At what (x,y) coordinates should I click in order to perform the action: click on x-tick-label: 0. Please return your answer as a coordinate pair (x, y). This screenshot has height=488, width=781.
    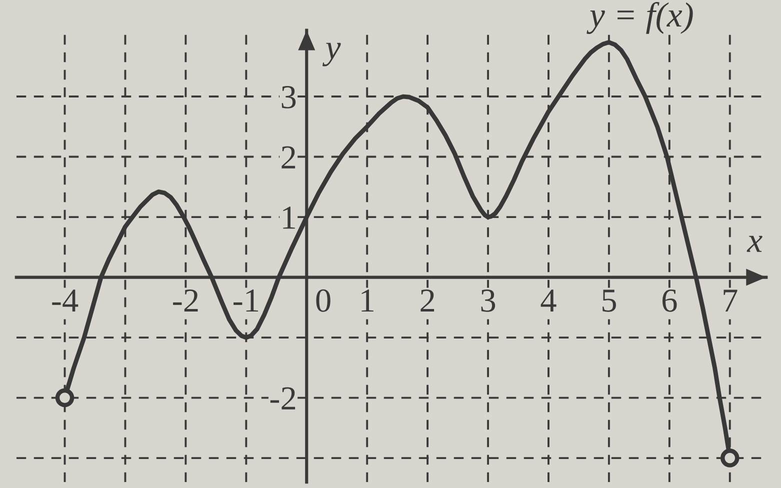
    Looking at the image, I should click on (323, 300).